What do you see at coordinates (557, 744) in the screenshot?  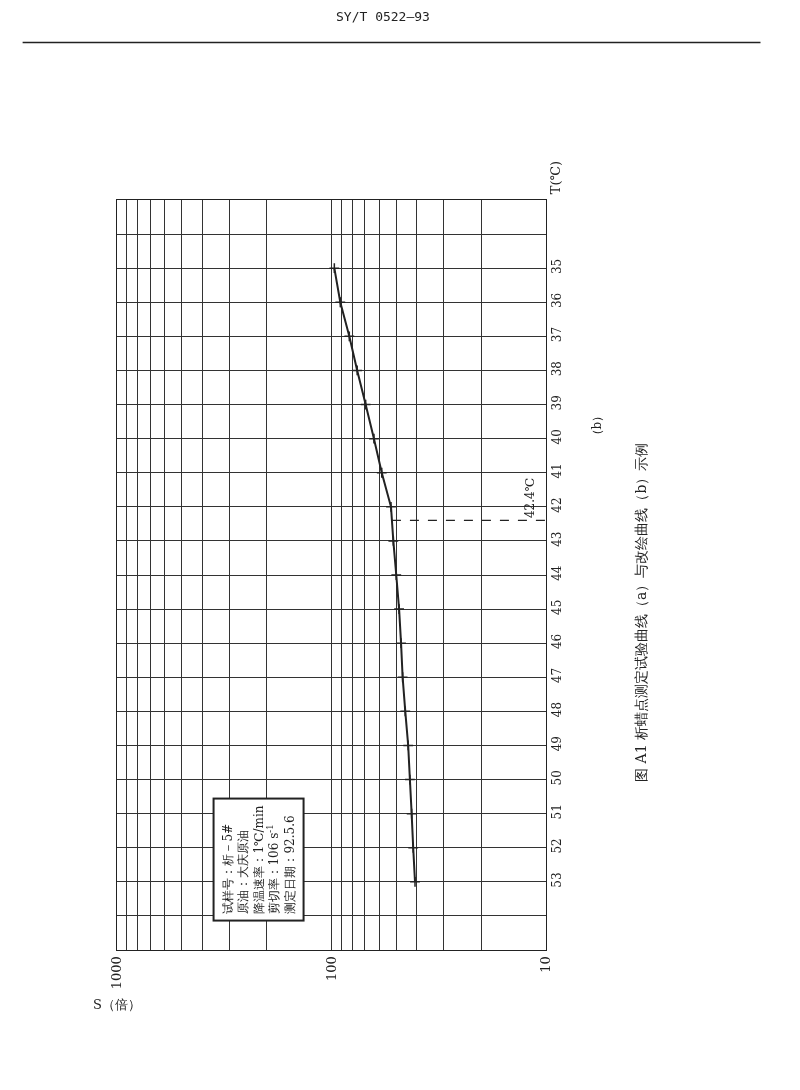 I see `y-tick-label: 49` at bounding box center [557, 744].